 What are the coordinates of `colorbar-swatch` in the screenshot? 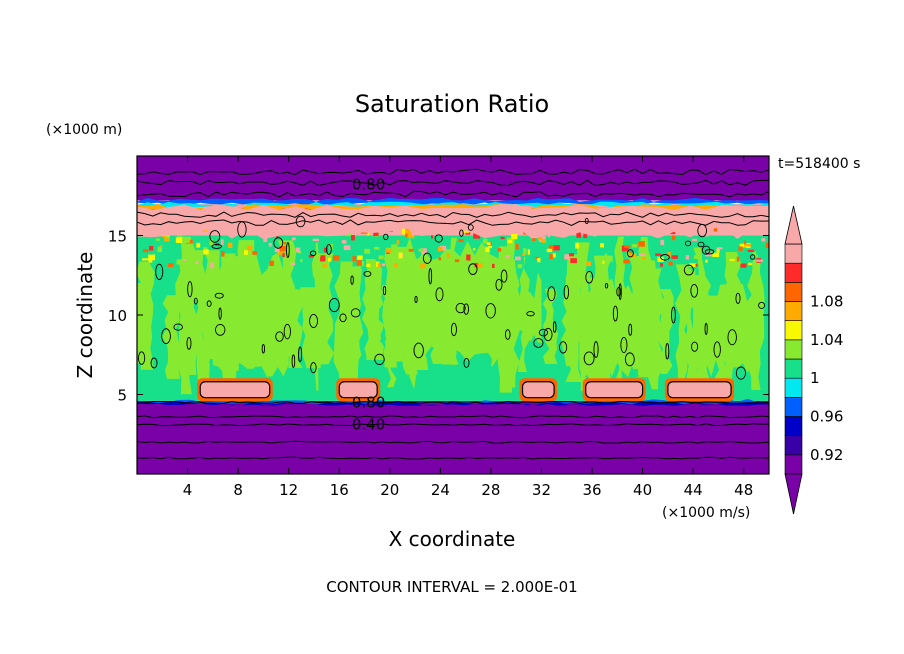 It's located at (793, 330).